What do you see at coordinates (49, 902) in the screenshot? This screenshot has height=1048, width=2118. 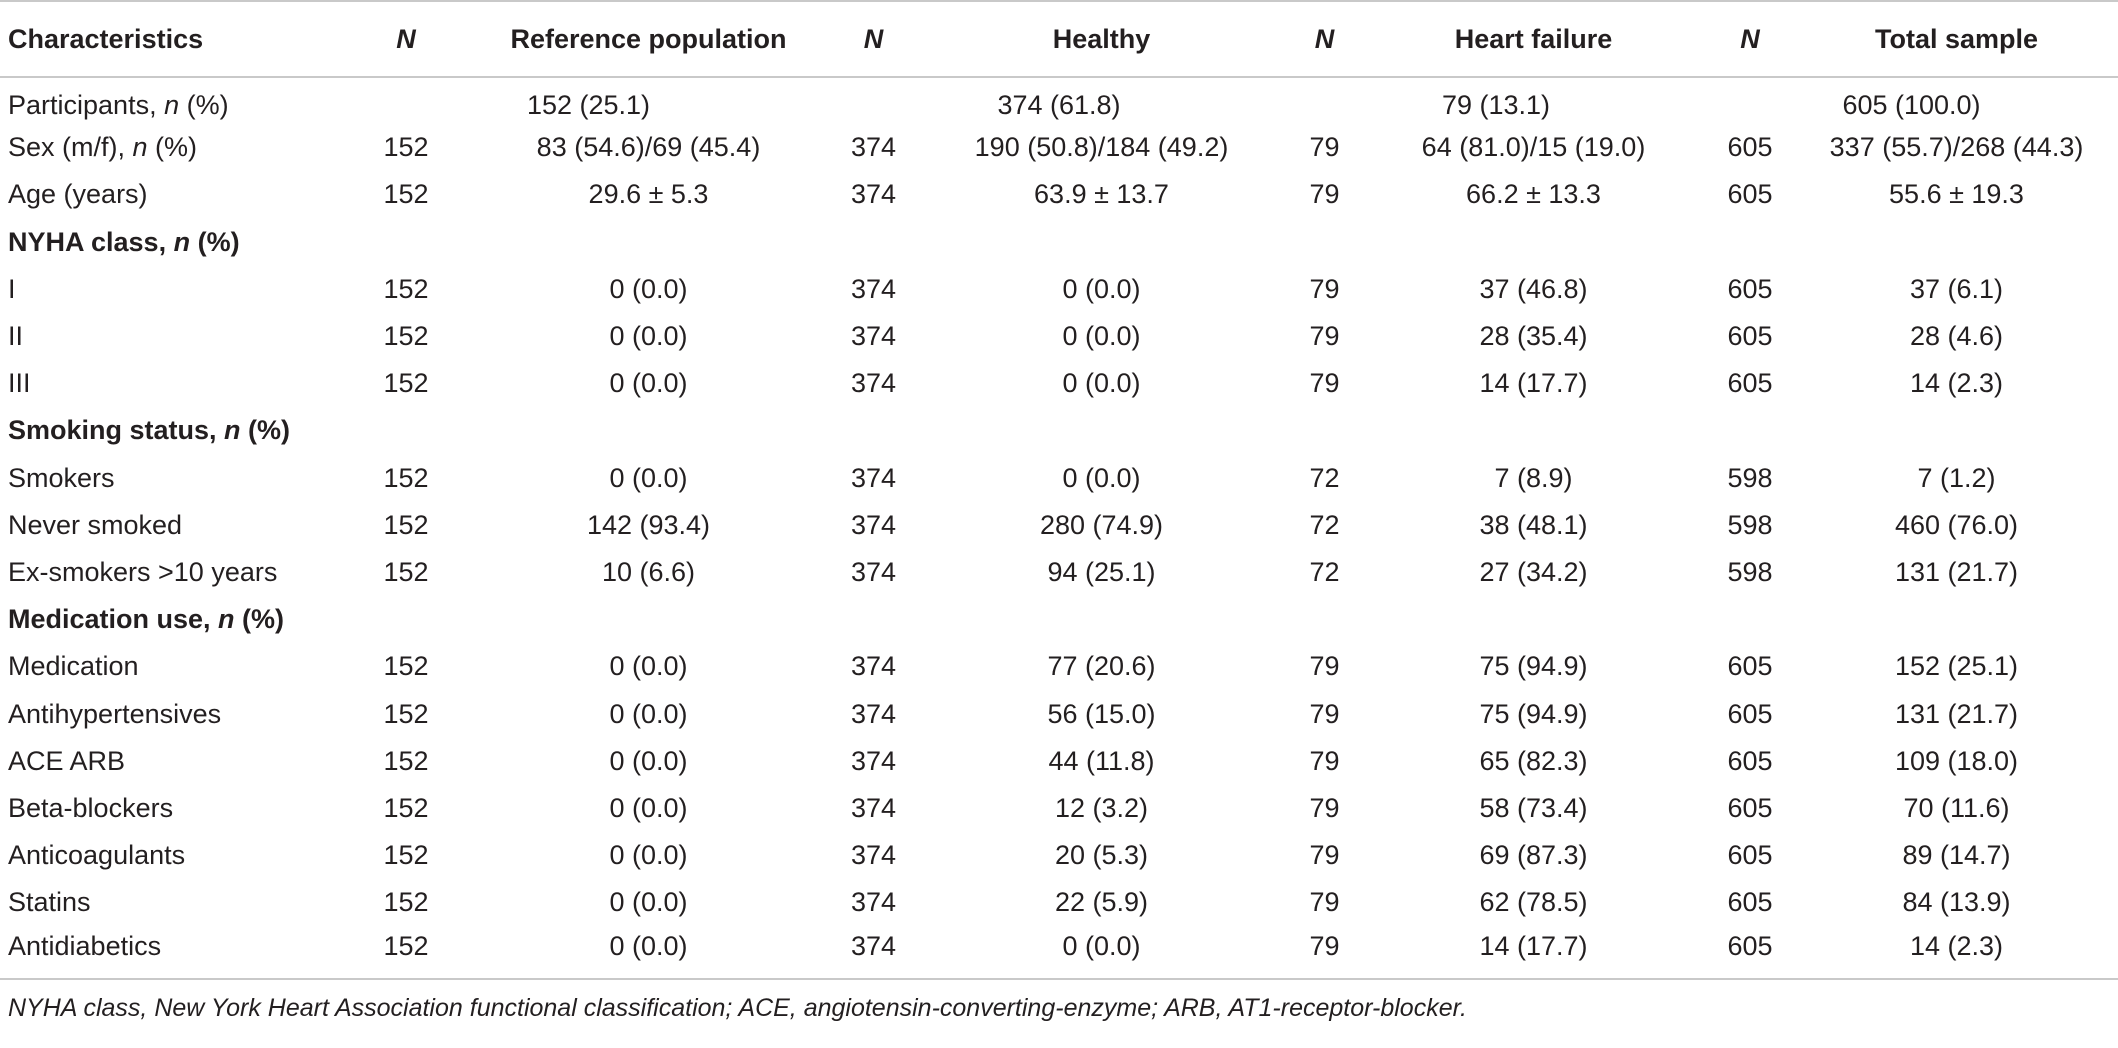 I see `row-label-text: Statins` at bounding box center [49, 902].